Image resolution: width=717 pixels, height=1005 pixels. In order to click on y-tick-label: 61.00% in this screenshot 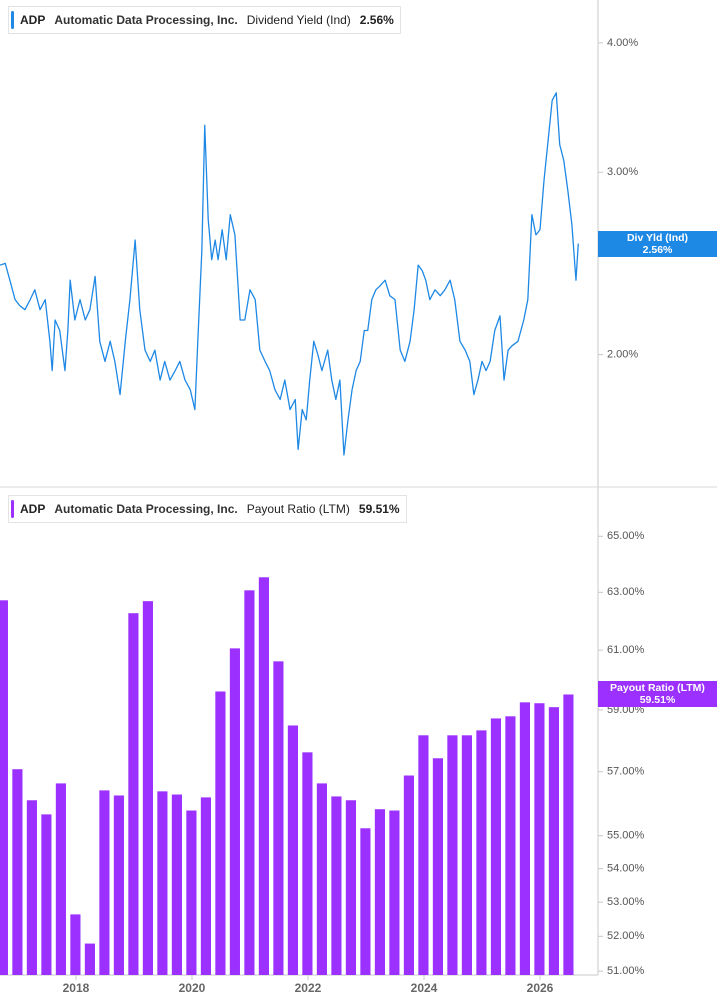, I will do `click(626, 650)`.